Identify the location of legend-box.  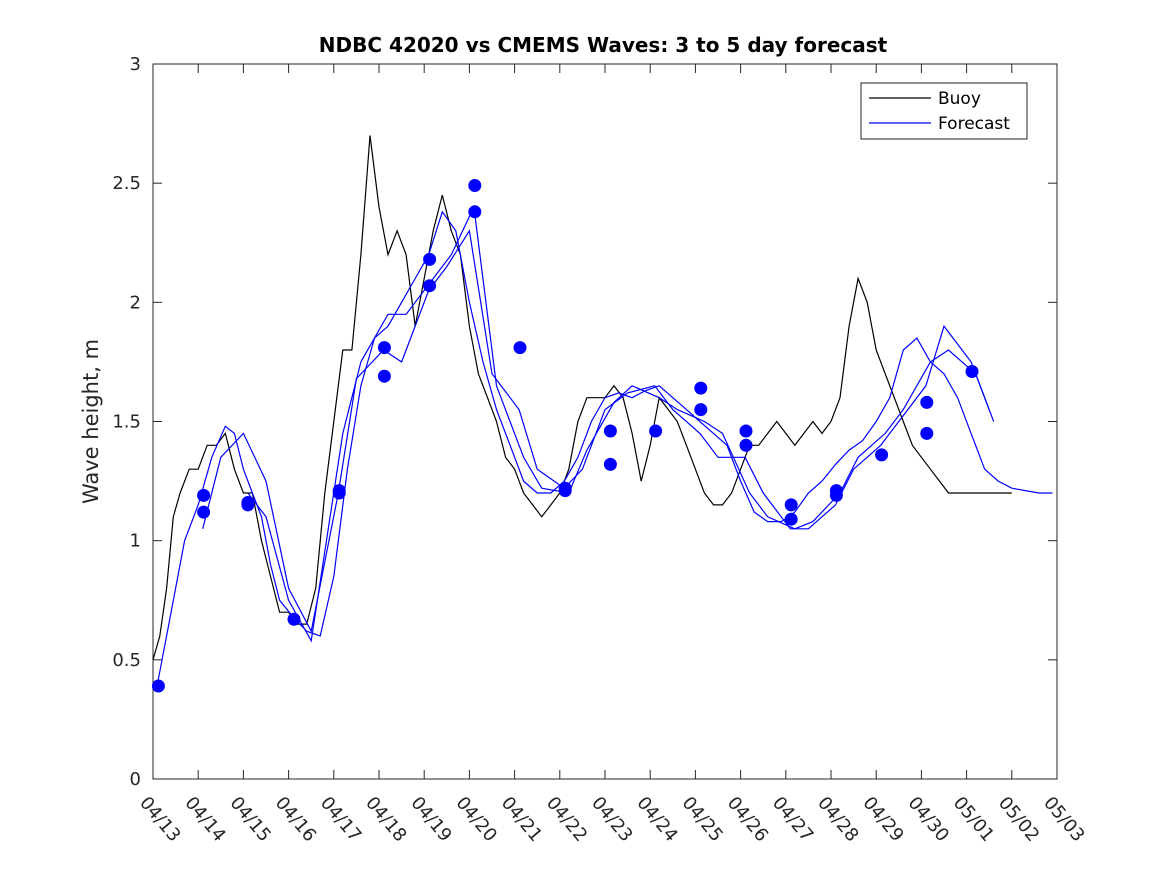
(944, 111).